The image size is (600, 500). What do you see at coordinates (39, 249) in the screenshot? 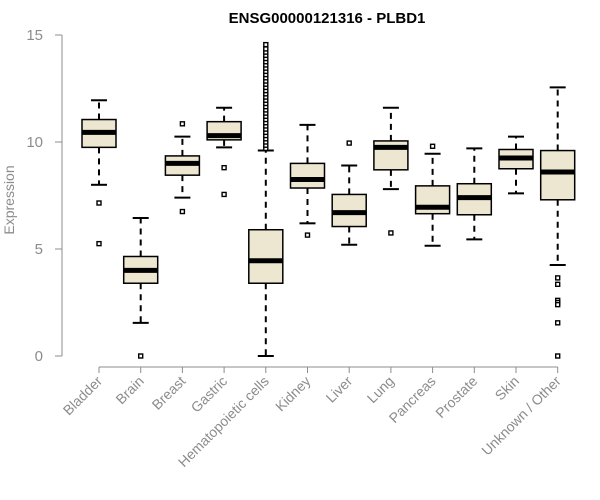
I see `y-tick-label: 5` at bounding box center [39, 249].